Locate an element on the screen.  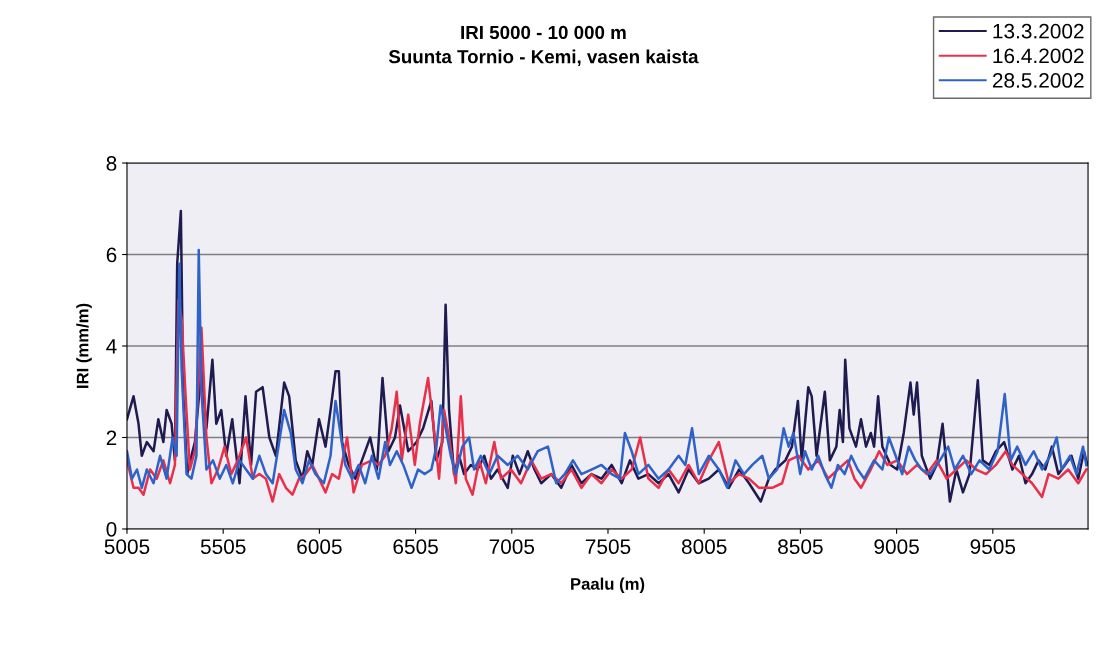
chart-title: IRI 5000 - 10 000 m Suunta Tornio - Kemi, vasen kaista is located at coordinates (543, 46).